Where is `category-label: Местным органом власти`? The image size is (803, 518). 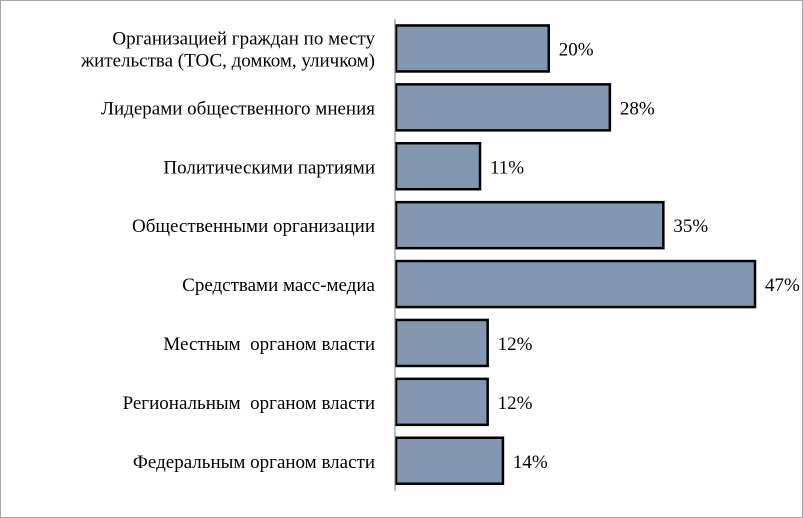
category-label: Местным органом власти is located at coordinates (269, 344).